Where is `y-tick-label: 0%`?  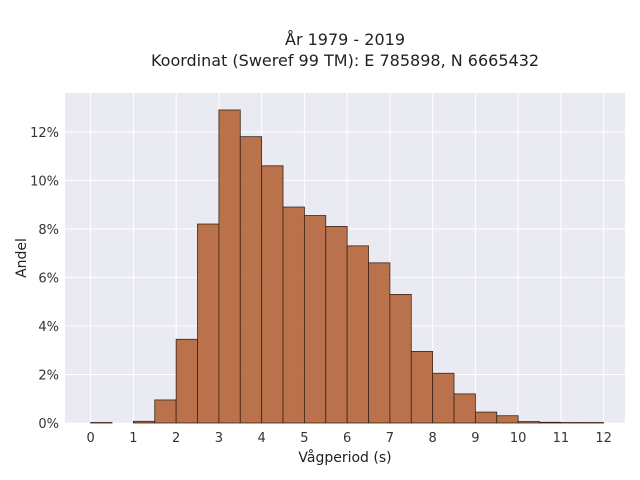 y-tick-label: 0% is located at coordinates (48, 424).